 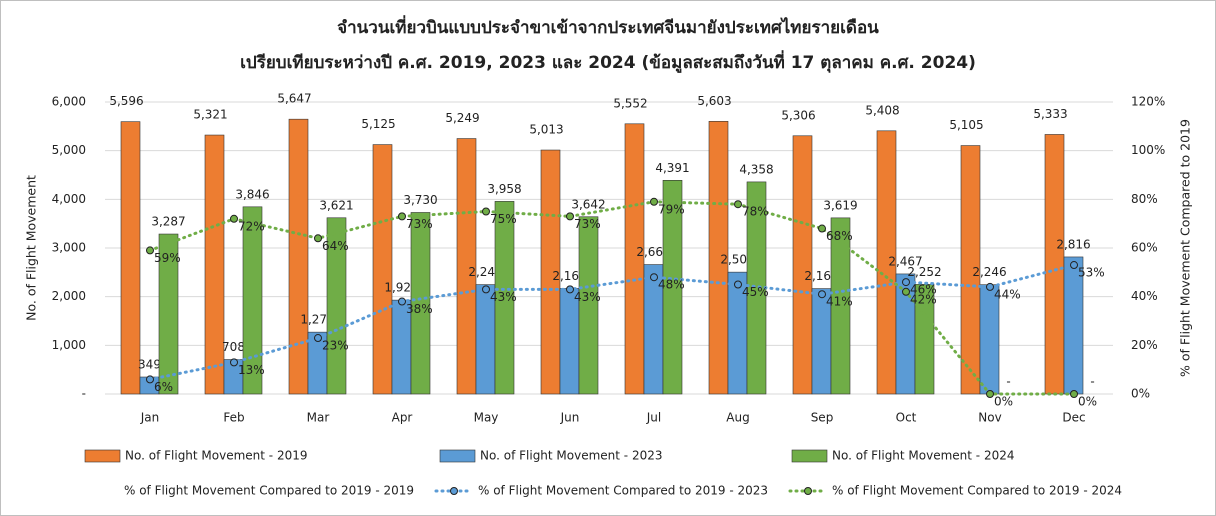 What do you see at coordinates (1185, 248) in the screenshot?
I see `y2-axis-title: % of Flight Movement Compared to 2019` at bounding box center [1185, 248].